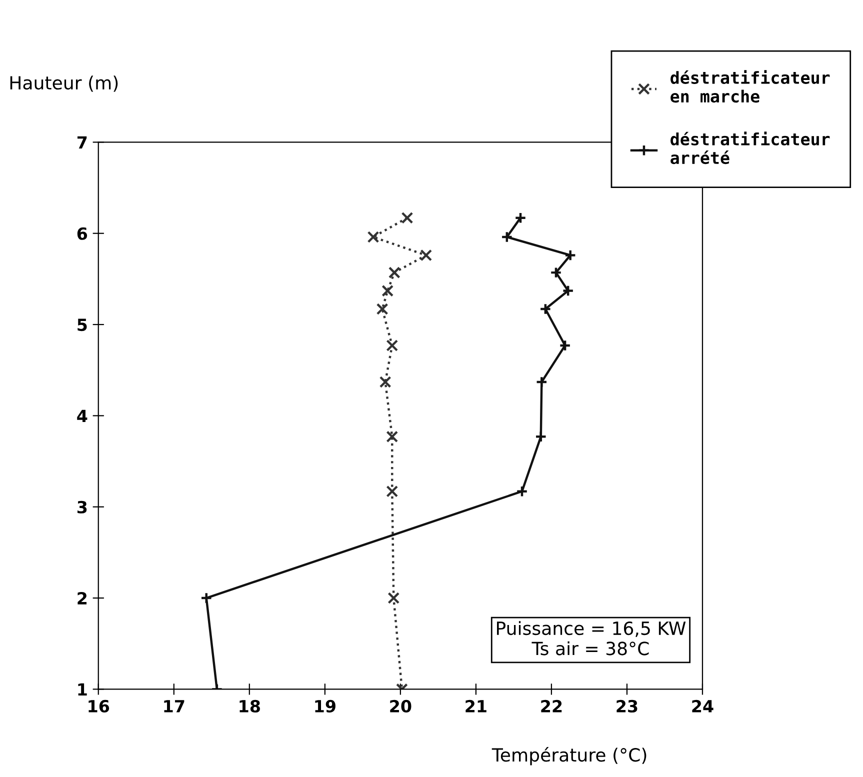  Describe the element at coordinates (591, 638) in the screenshot. I see `annotation: Puissance = 16,5 KW Ts air = 38°C` at that location.